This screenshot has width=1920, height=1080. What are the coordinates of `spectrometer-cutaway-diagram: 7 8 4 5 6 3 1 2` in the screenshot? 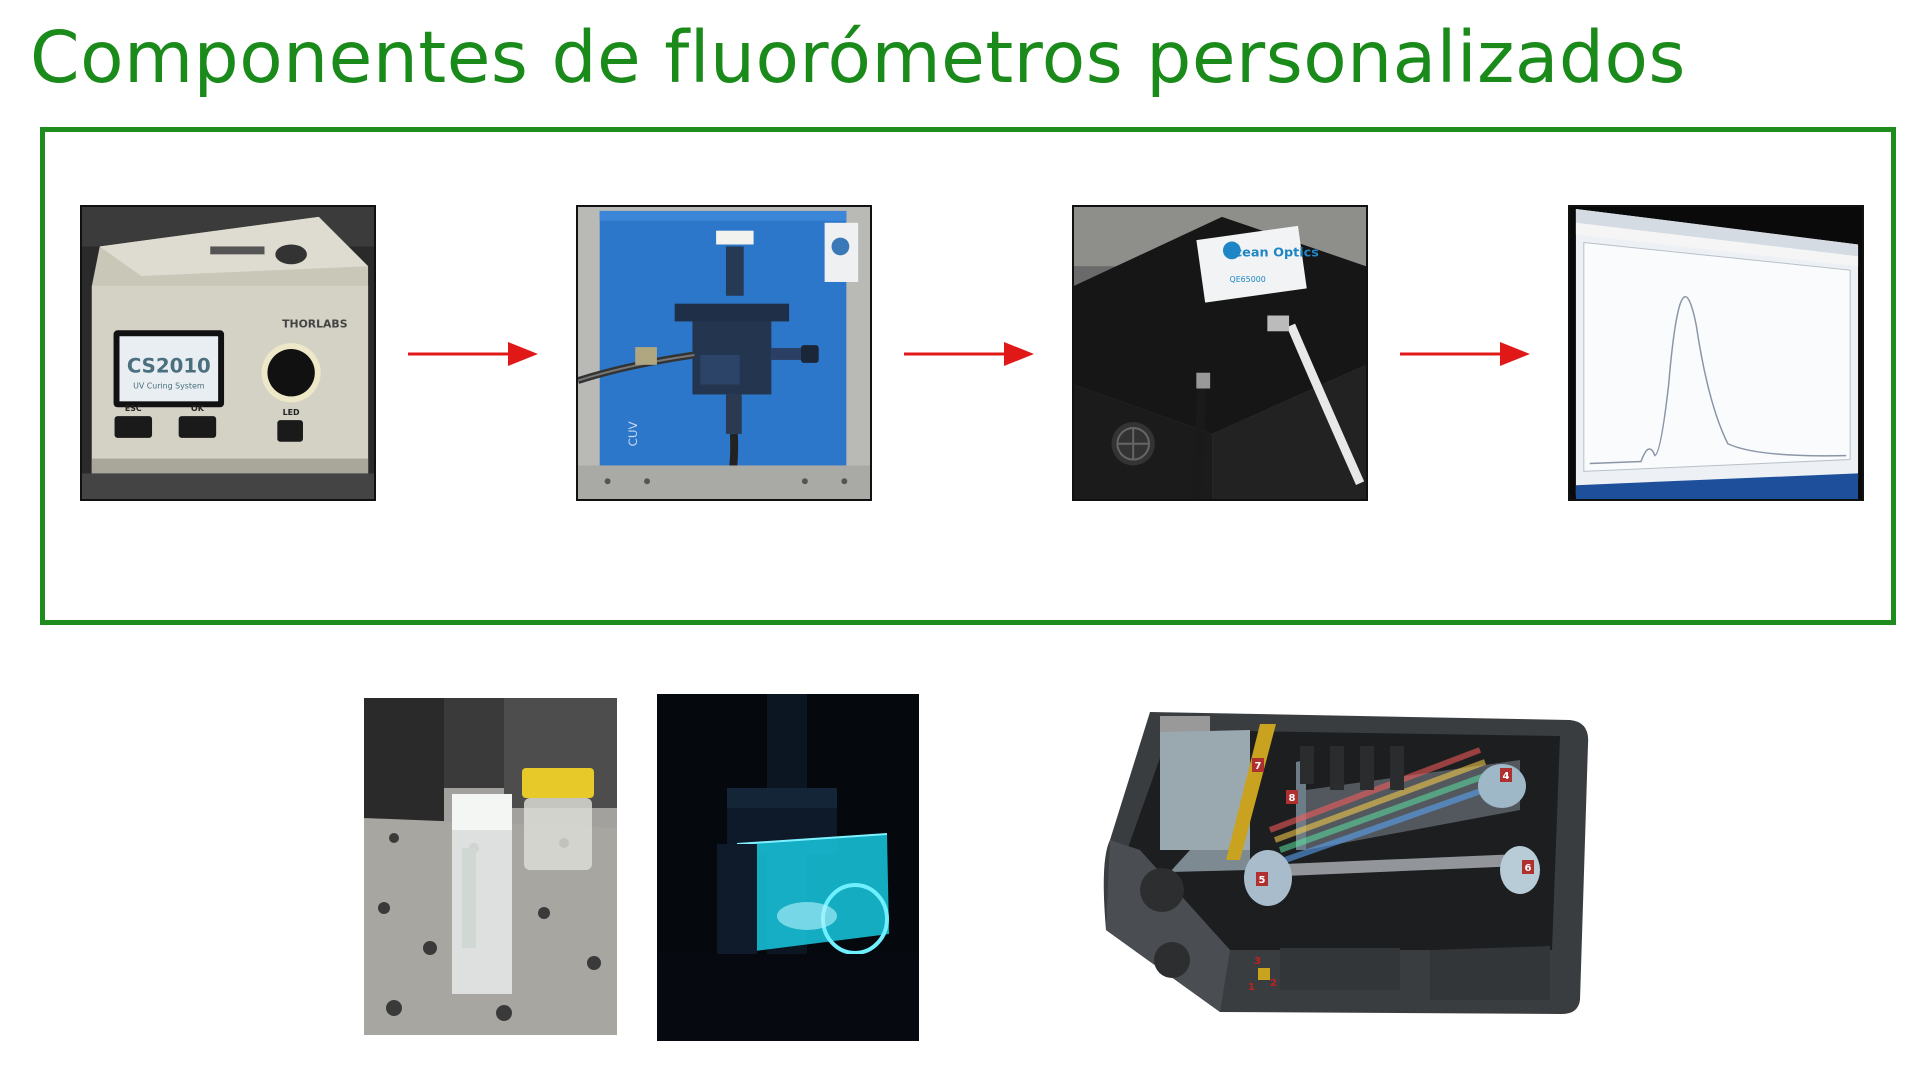 It's located at (1345, 859).